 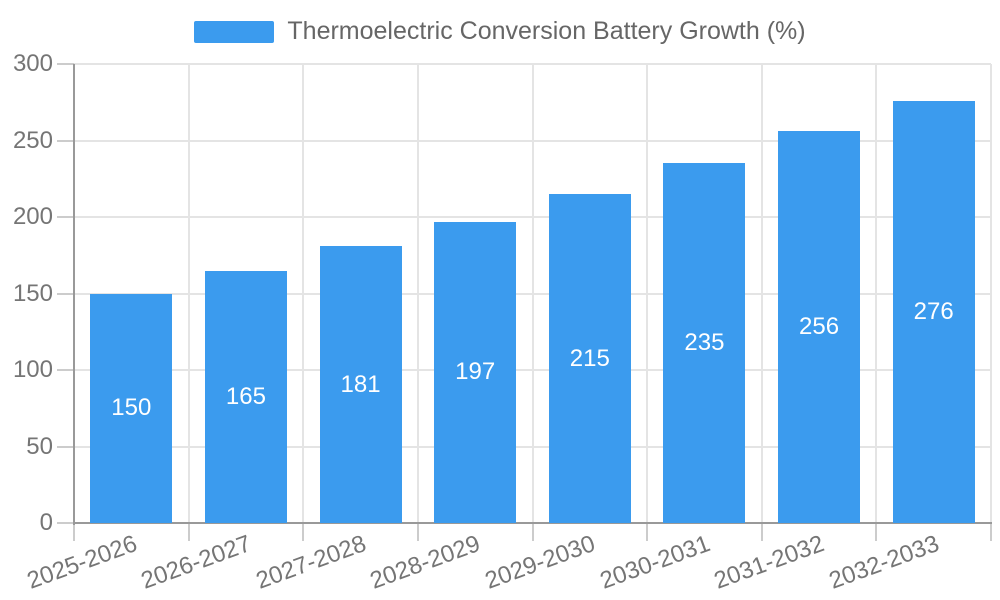 I want to click on x-axis-label: 2026-2027, so click(x=196, y=562).